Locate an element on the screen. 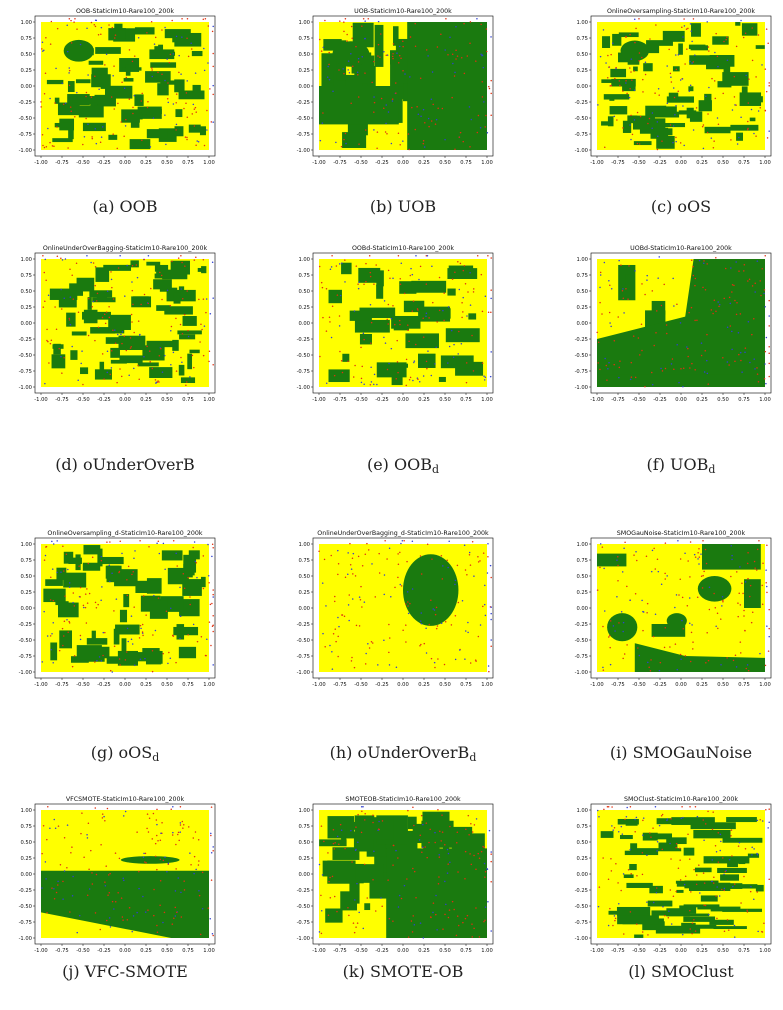  y-tick-label: -0.25 is located at coordinates (303, 340).